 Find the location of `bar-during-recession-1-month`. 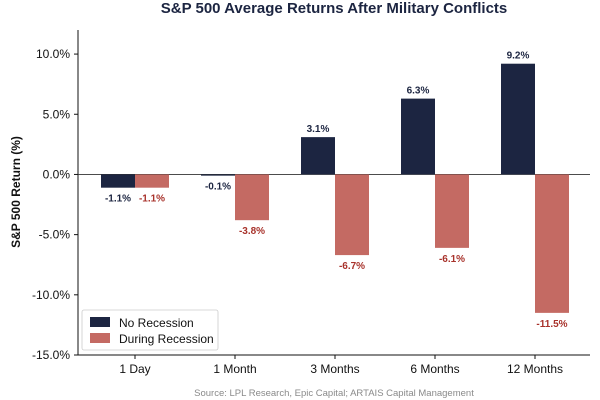

bar-during-recession-1-month is located at coordinates (252, 197).